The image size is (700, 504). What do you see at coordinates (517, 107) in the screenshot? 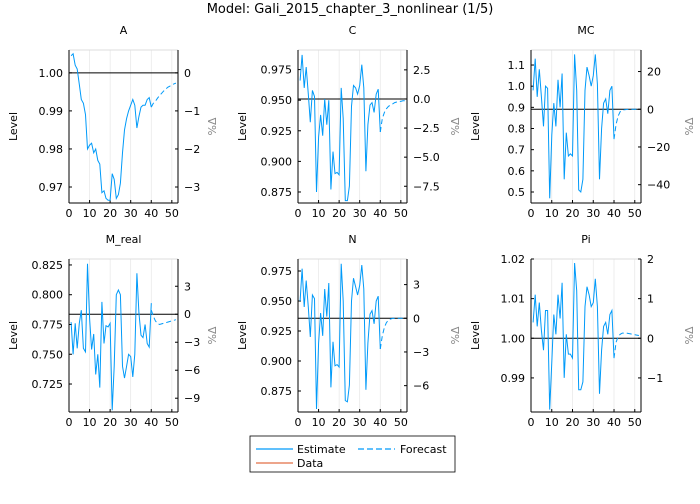
I see `y-tick-label: 0.9` at bounding box center [517, 107].